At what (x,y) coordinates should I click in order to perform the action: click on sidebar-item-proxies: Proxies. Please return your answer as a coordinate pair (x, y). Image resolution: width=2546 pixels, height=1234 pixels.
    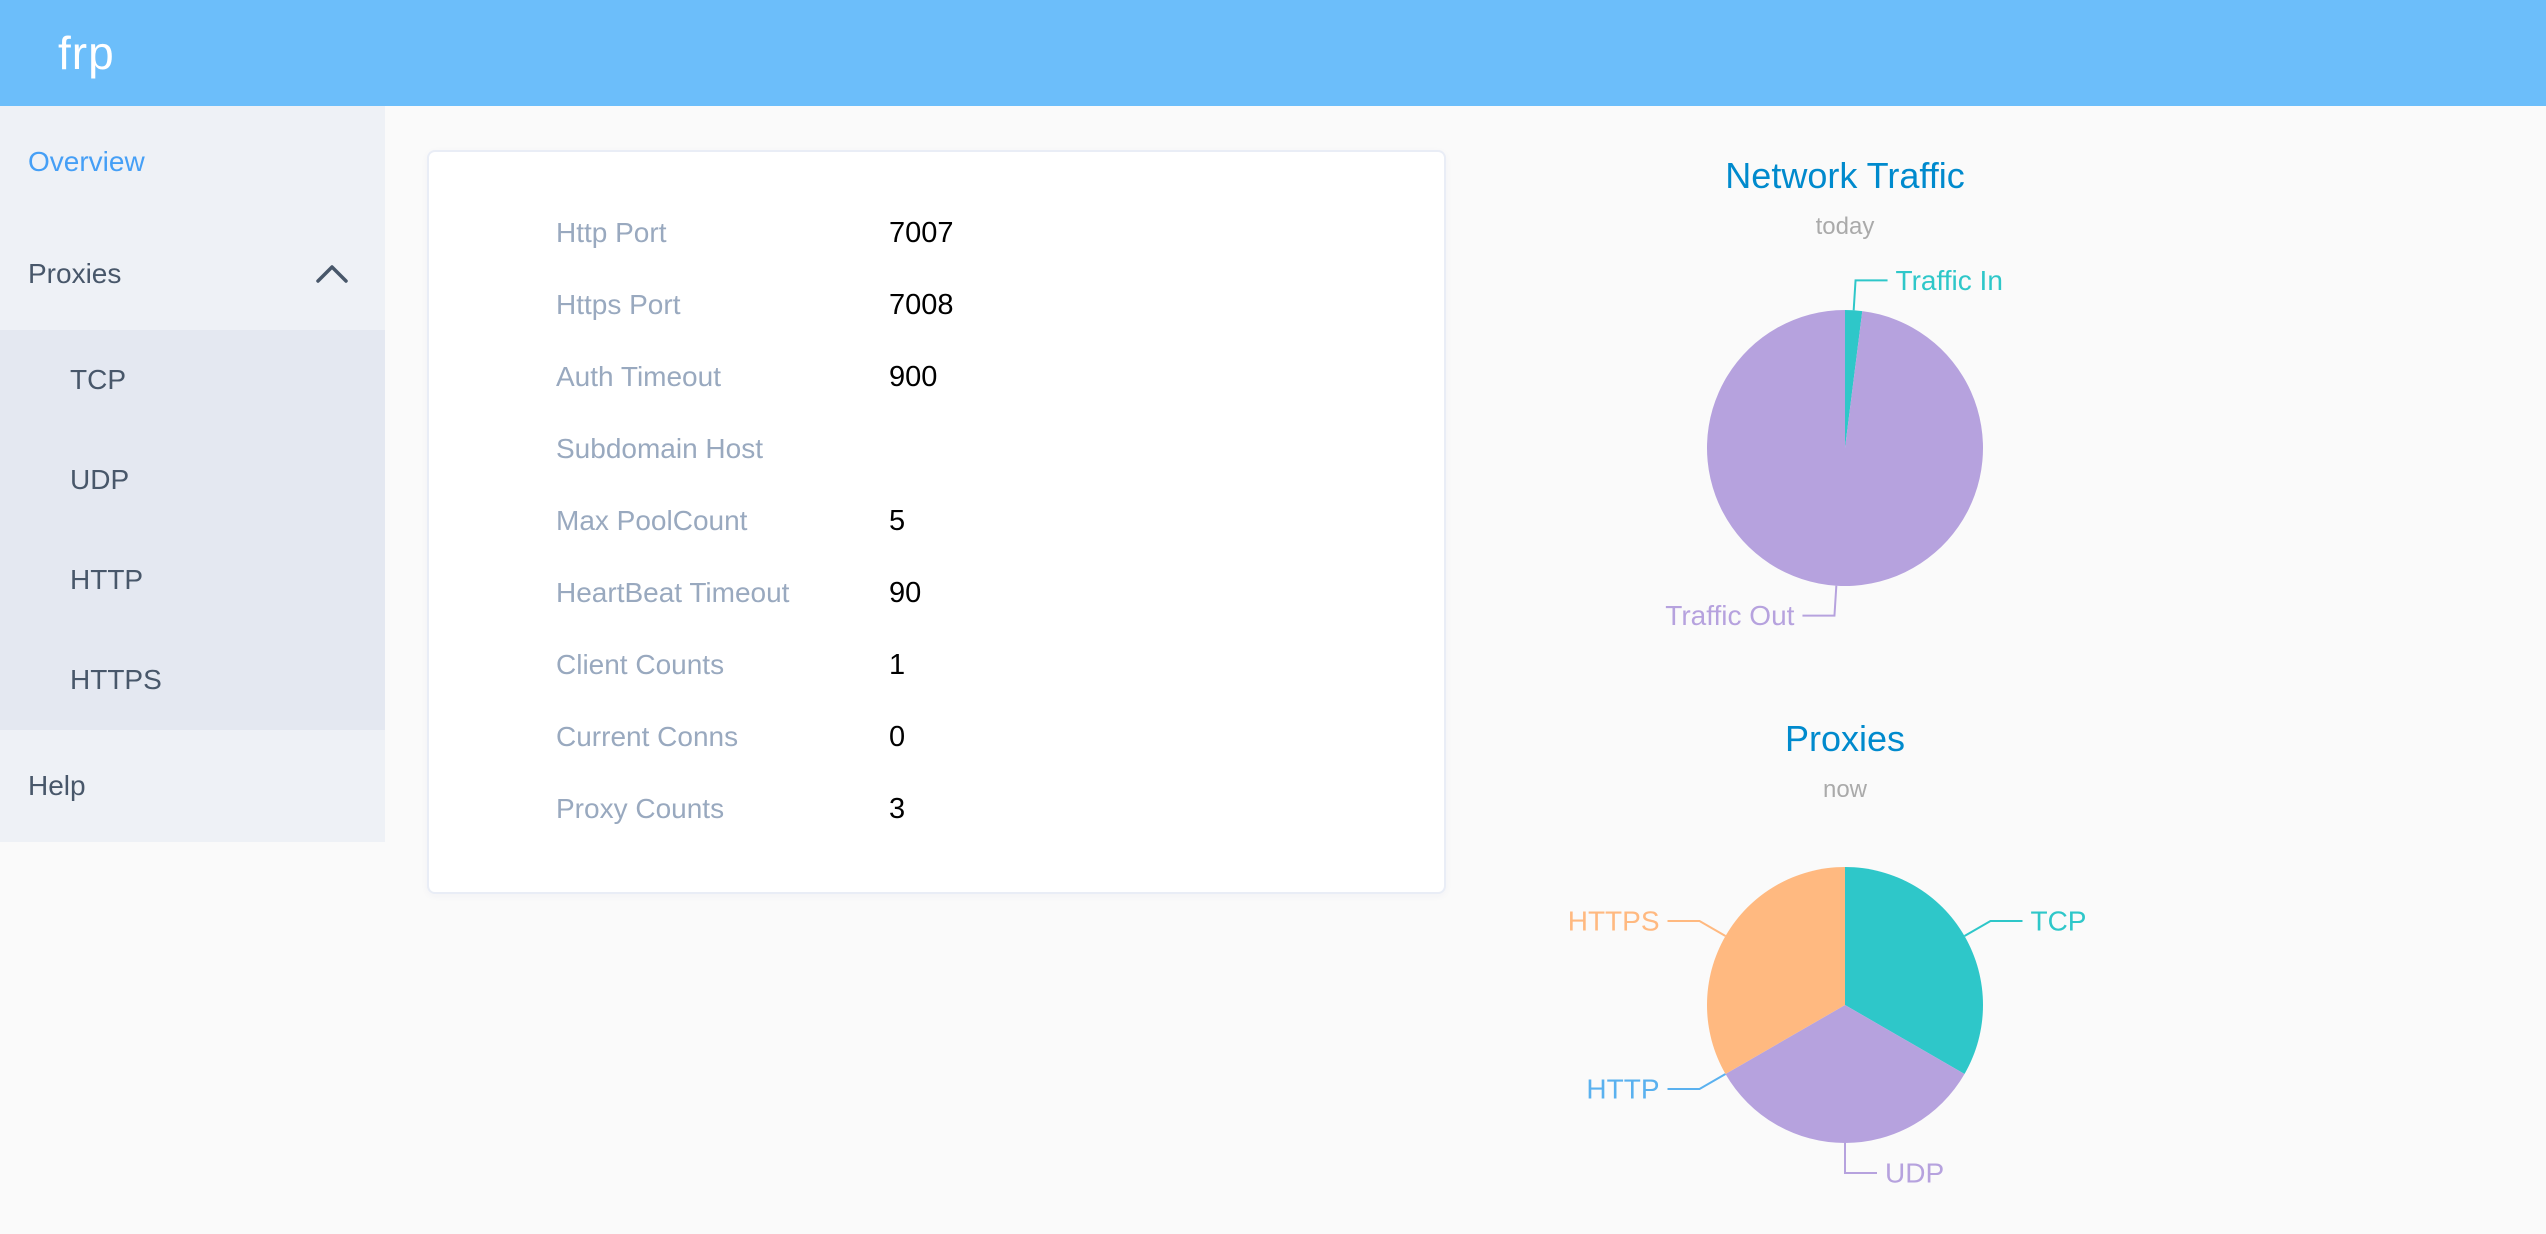
    Looking at the image, I should click on (192, 274).